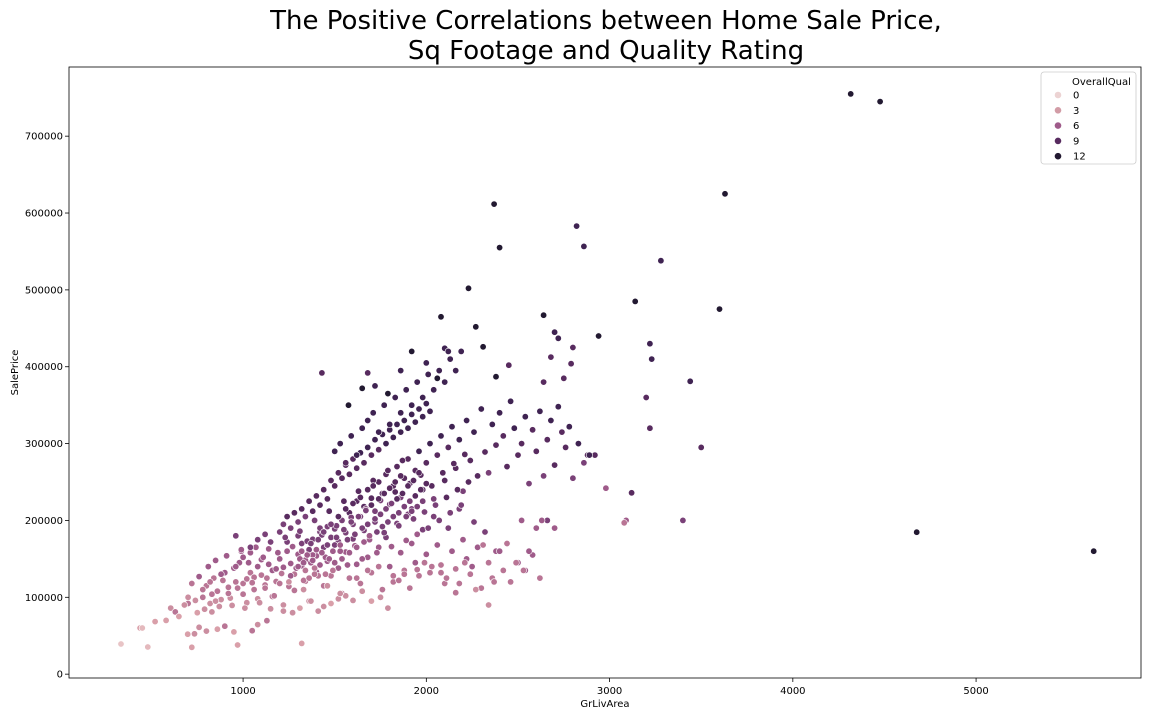 The width and height of the screenshot is (1152, 720). What do you see at coordinates (1076, 111) in the screenshot?
I see `legend-label: 3` at bounding box center [1076, 111].